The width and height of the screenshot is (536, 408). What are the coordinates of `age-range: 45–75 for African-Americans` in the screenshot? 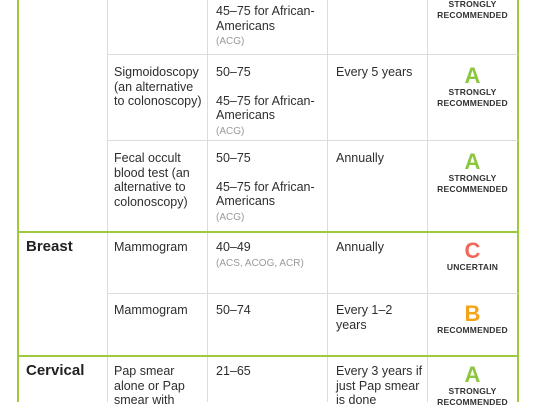 It's located at (265, 18).